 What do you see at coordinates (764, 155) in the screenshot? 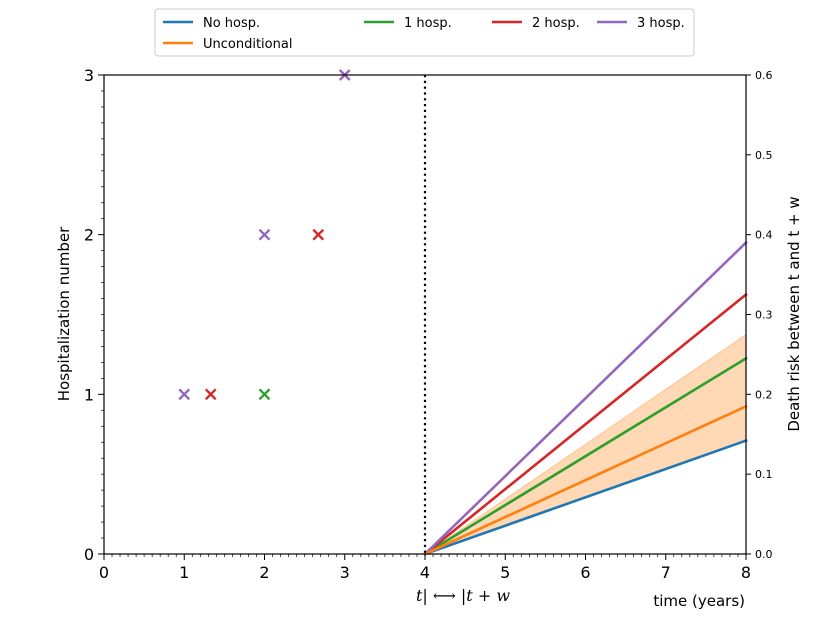
I see `y-right-tick-label: 0.5` at bounding box center [764, 155].